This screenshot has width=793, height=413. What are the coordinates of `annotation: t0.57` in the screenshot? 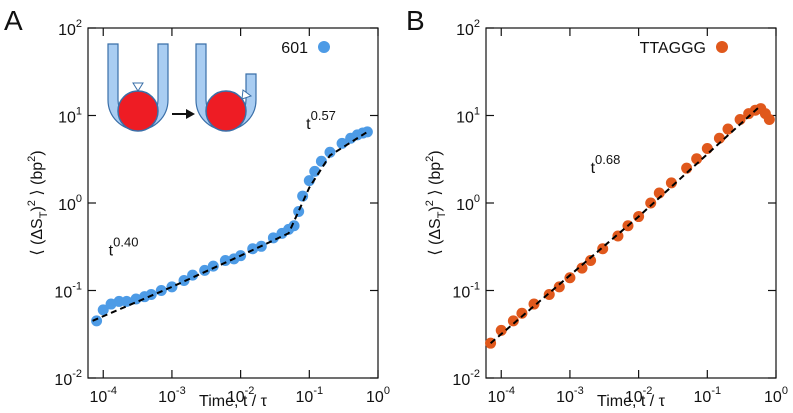 It's located at (321, 120).